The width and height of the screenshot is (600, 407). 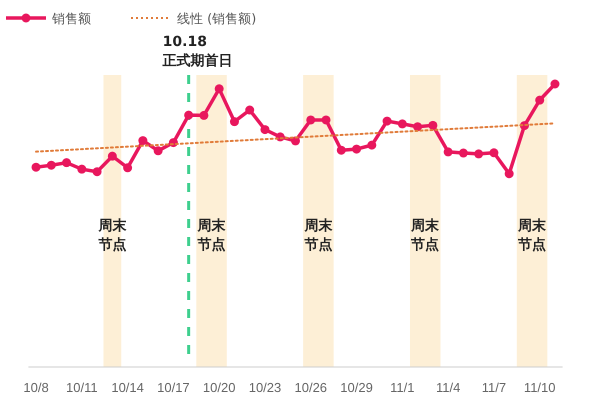 I want to click on x-tick-label: 11/7, so click(x=494, y=388).